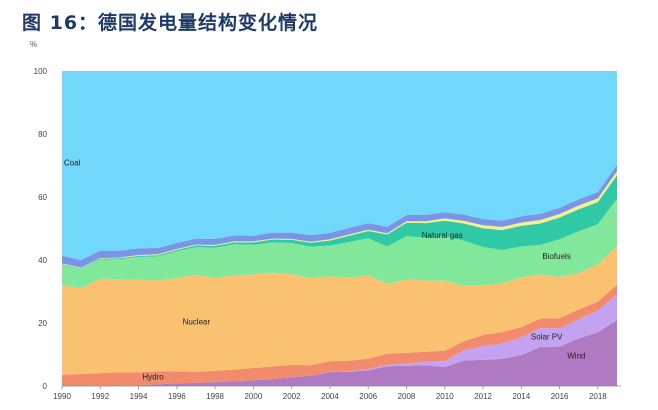 The height and width of the screenshot is (410, 658). Describe the element at coordinates (483, 396) in the screenshot. I see `x-tick-label: 2012` at that location.